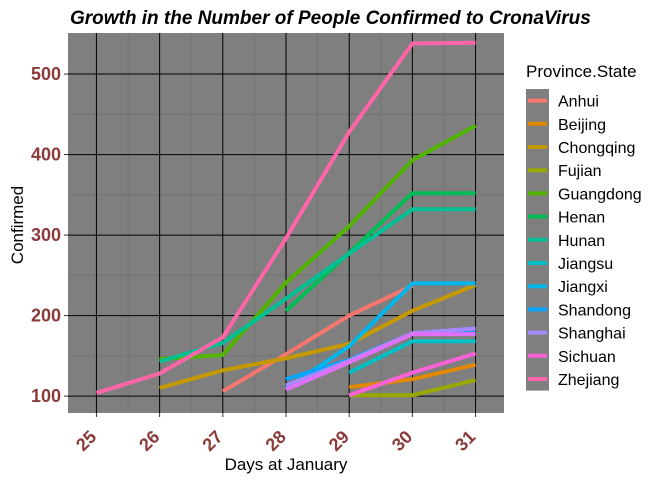 This screenshot has width=672, height=480. What do you see at coordinates (580, 171) in the screenshot?
I see `legend-label-fujian: Fujian` at bounding box center [580, 171].